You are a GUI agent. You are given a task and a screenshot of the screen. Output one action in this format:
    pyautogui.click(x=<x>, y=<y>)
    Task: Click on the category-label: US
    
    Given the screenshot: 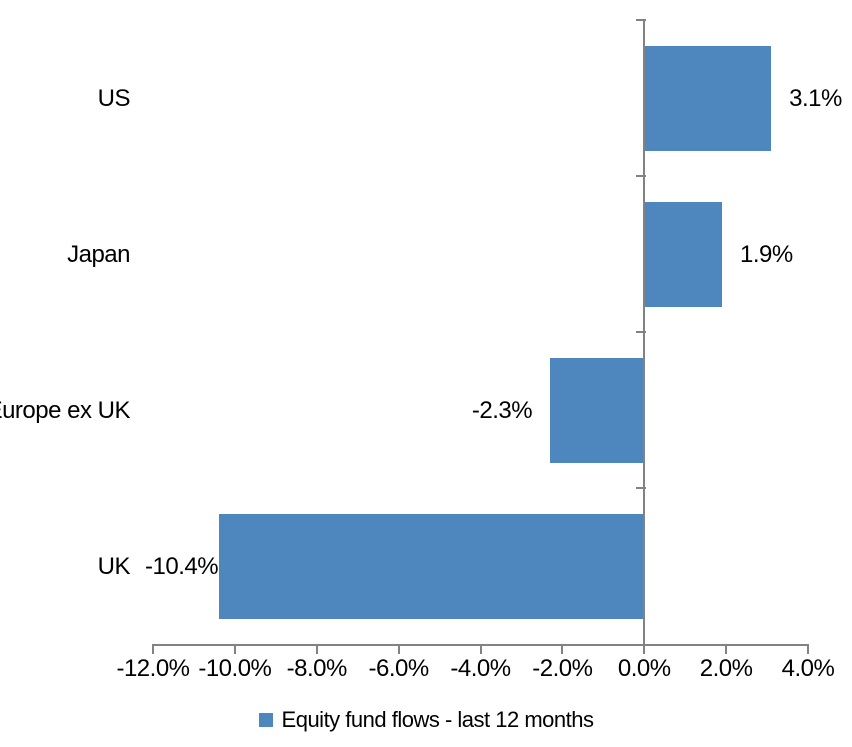 What is the action you would take?
    pyautogui.click(x=114, y=98)
    